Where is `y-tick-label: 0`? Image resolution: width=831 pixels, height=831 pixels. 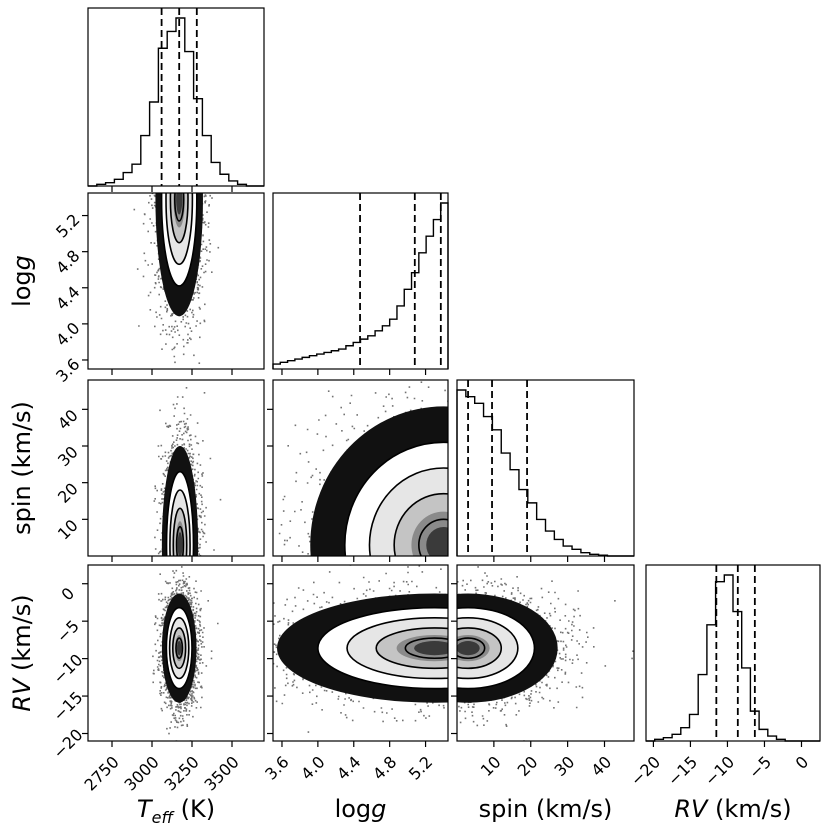 y-tick-label: 0 is located at coordinates (68, 594).